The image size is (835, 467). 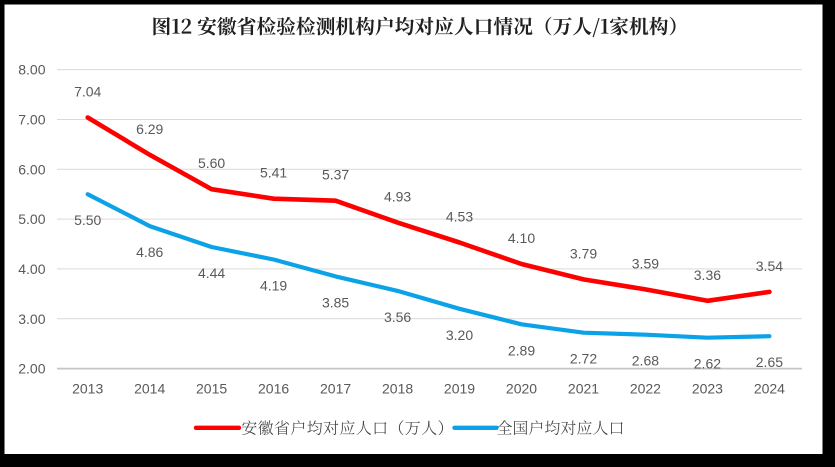 What do you see at coordinates (87, 389) in the screenshot?
I see `svg-text: 2013` at bounding box center [87, 389].